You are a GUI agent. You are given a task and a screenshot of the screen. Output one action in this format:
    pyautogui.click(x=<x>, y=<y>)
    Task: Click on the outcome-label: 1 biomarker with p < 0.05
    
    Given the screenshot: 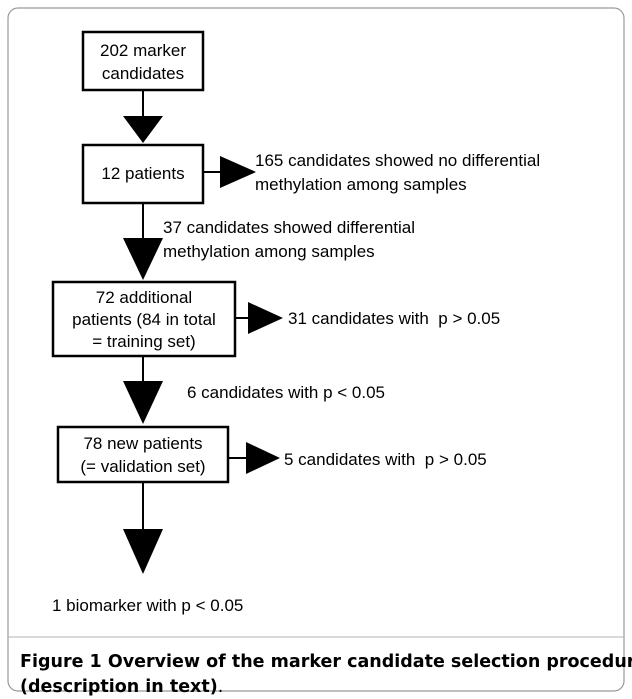 What is the action you would take?
    pyautogui.click(x=147, y=605)
    